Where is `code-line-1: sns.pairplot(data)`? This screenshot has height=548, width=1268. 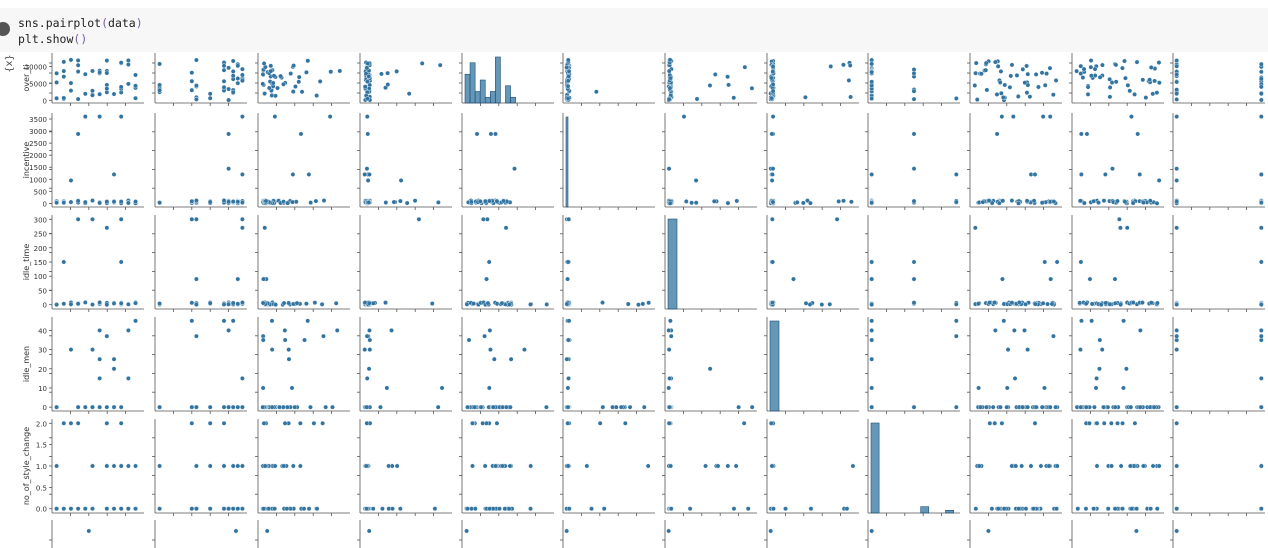
code-line-1: sns.pairplot(data) is located at coordinates (80, 23).